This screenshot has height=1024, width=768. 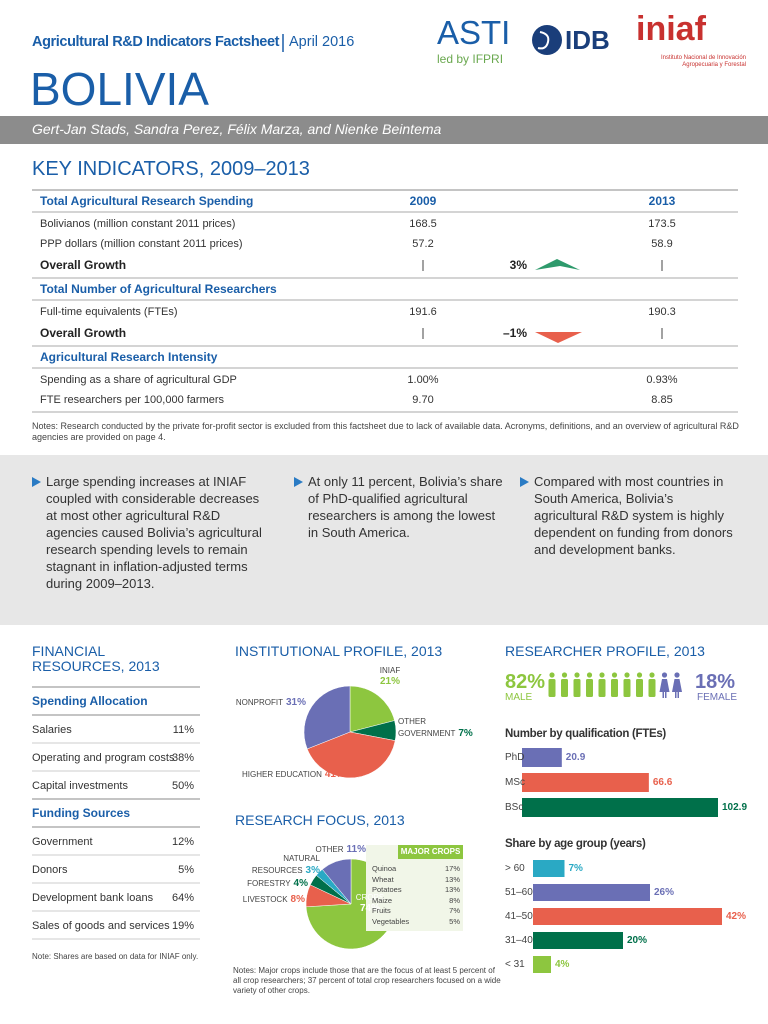 What do you see at coordinates (80, 786) in the screenshot?
I see `row-label: Capital investments` at bounding box center [80, 786].